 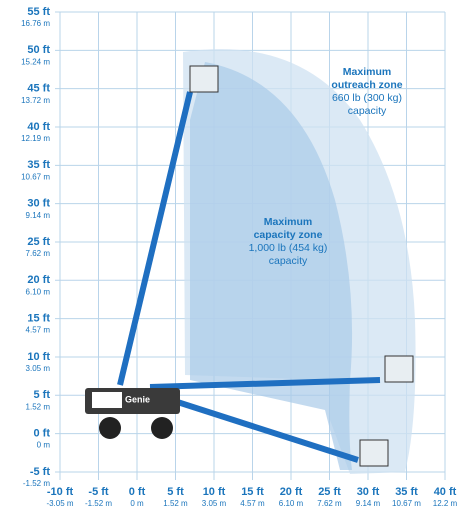 I want to click on x-tick-m: 4.57 m, so click(x=252, y=503).